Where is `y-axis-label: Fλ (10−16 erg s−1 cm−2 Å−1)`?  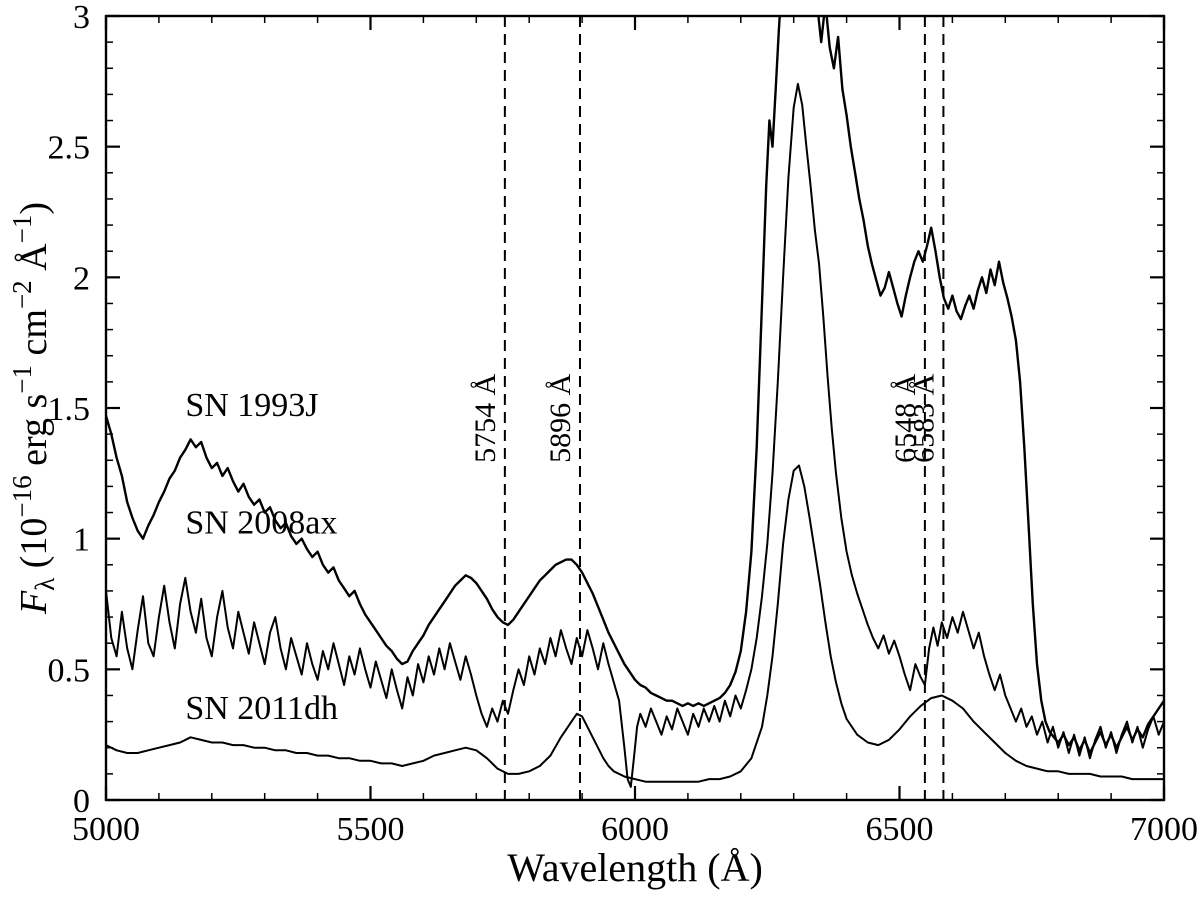 y-axis-label: Fλ (10−16 erg s−1 cm−2 Å−1) is located at coordinates (33, 408).